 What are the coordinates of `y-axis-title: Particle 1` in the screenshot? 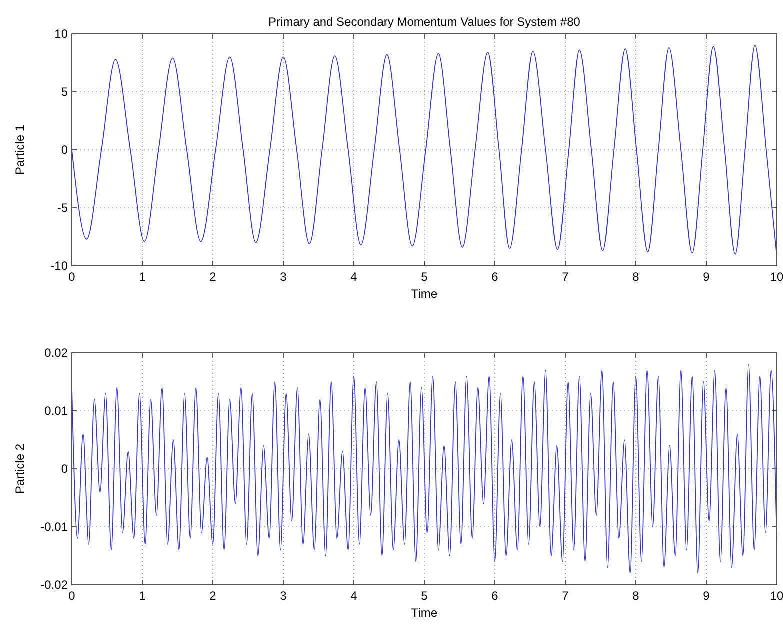 It's located at (20, 150).